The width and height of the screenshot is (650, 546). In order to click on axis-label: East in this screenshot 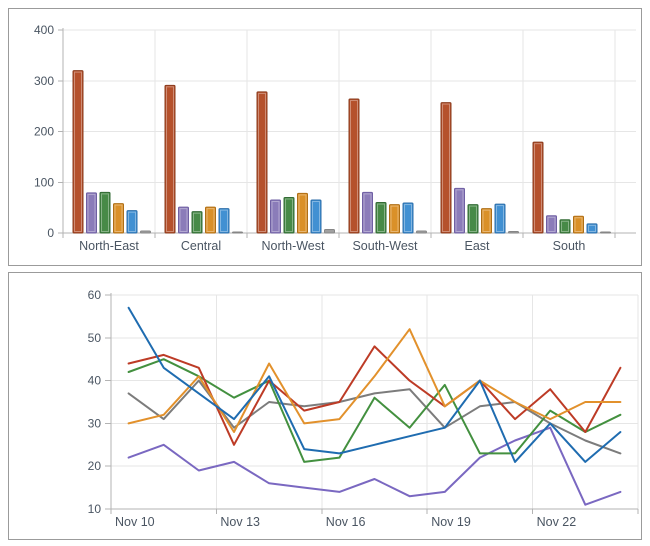, I will do `click(477, 246)`.